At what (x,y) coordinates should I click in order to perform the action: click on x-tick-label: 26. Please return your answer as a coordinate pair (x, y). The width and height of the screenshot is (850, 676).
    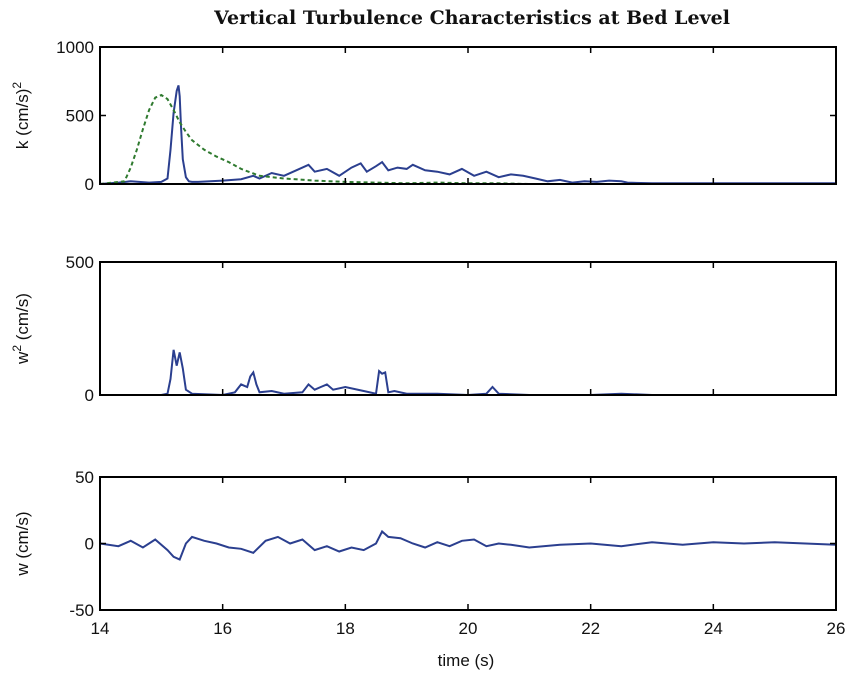
    Looking at the image, I should click on (836, 628).